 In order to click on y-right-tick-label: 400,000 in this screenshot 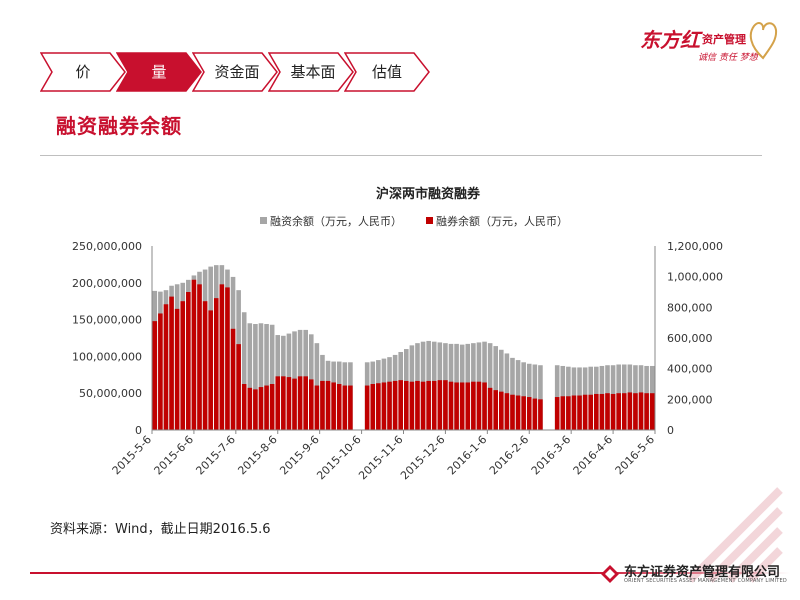, I will do `click(690, 369)`.